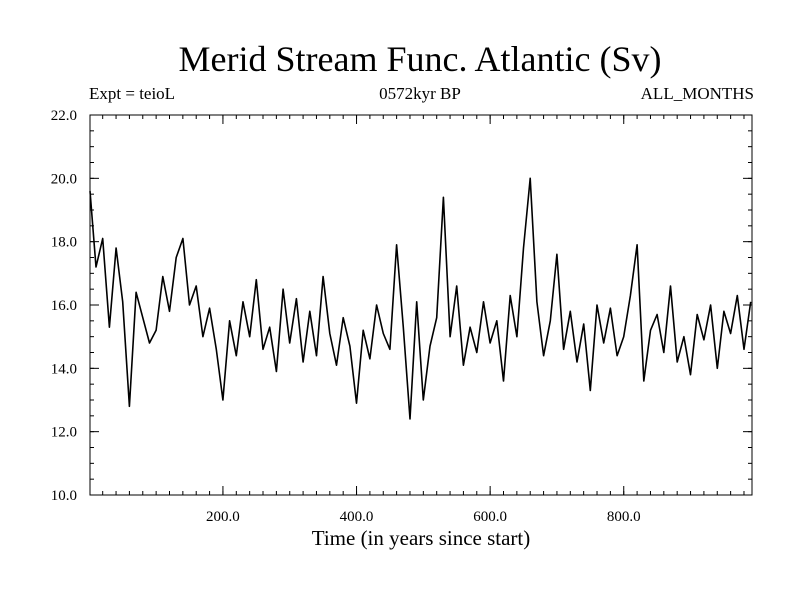  Describe the element at coordinates (223, 517) in the screenshot. I see `x-tick-label: 200.0` at that location.